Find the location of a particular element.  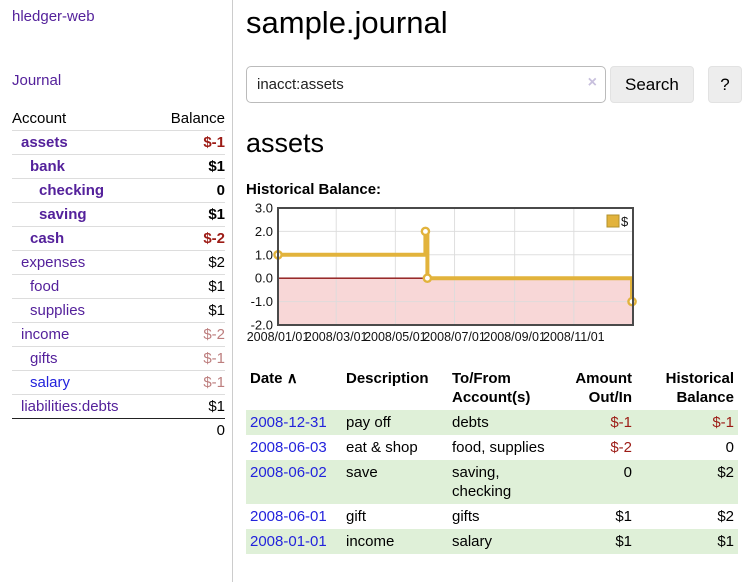

search-input-wrap: × is located at coordinates (426, 84).